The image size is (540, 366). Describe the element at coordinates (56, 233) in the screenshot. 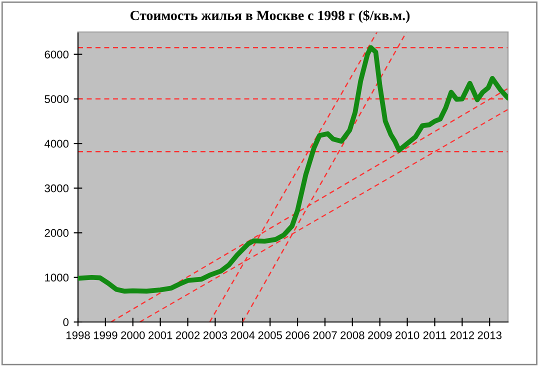

I see `y-tick-label: 2000` at that location.